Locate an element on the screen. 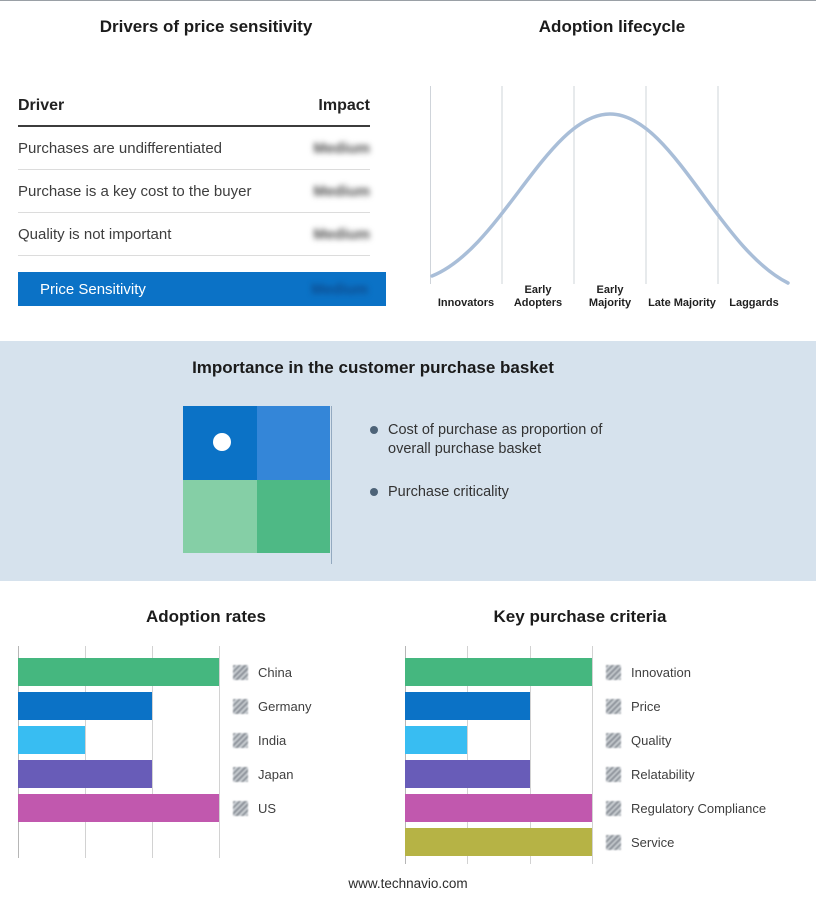 The image size is (816, 902). bar-relatability is located at coordinates (467, 774).